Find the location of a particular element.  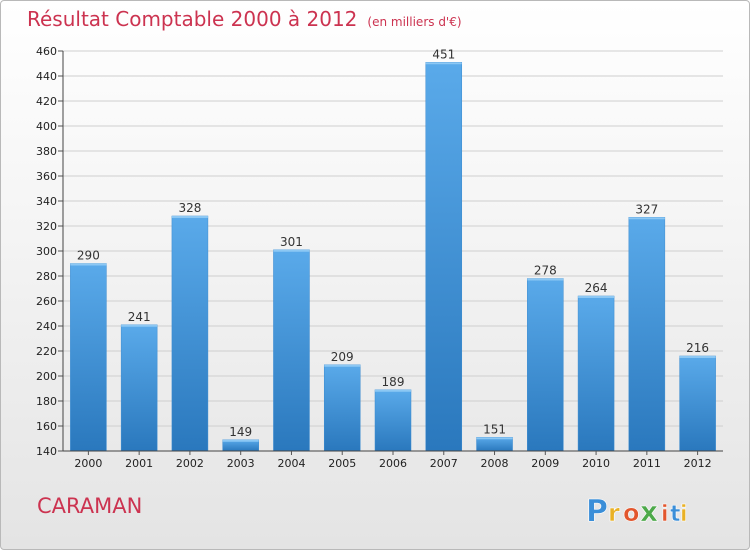

bar-2006 is located at coordinates (393, 420).